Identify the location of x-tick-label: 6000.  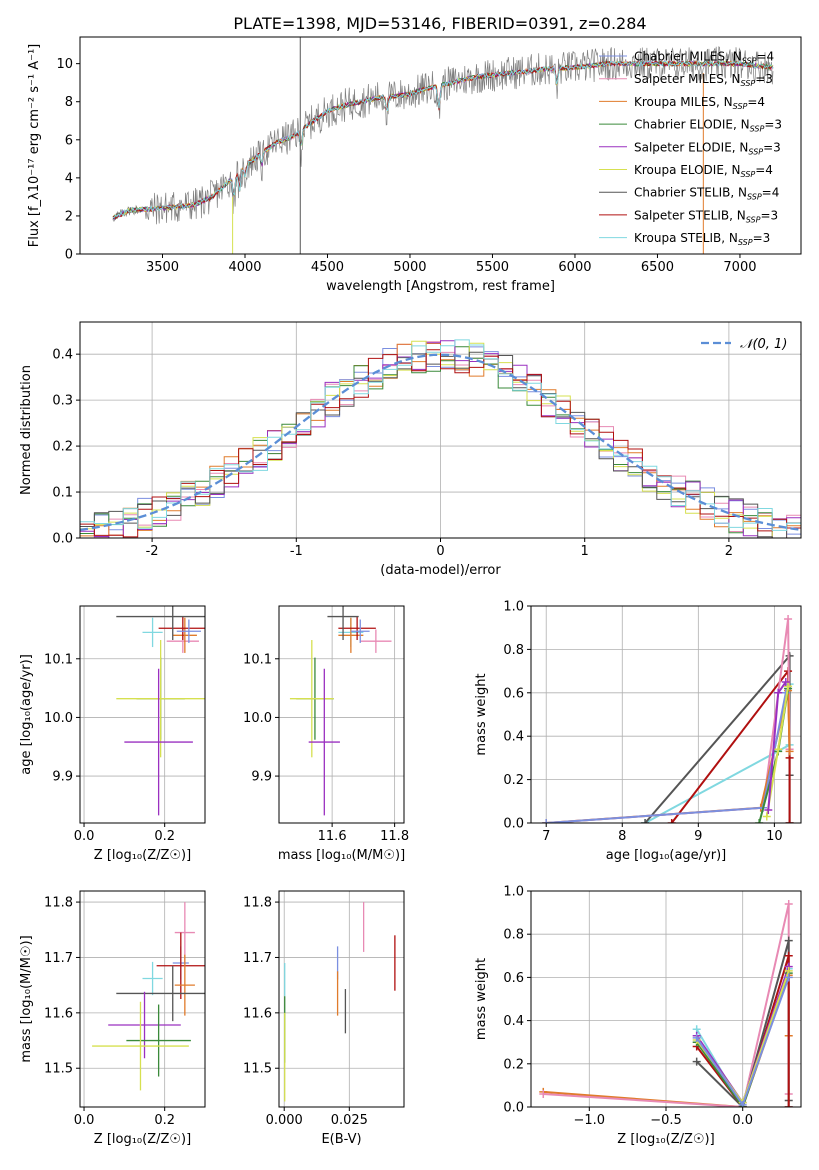
(574, 267).